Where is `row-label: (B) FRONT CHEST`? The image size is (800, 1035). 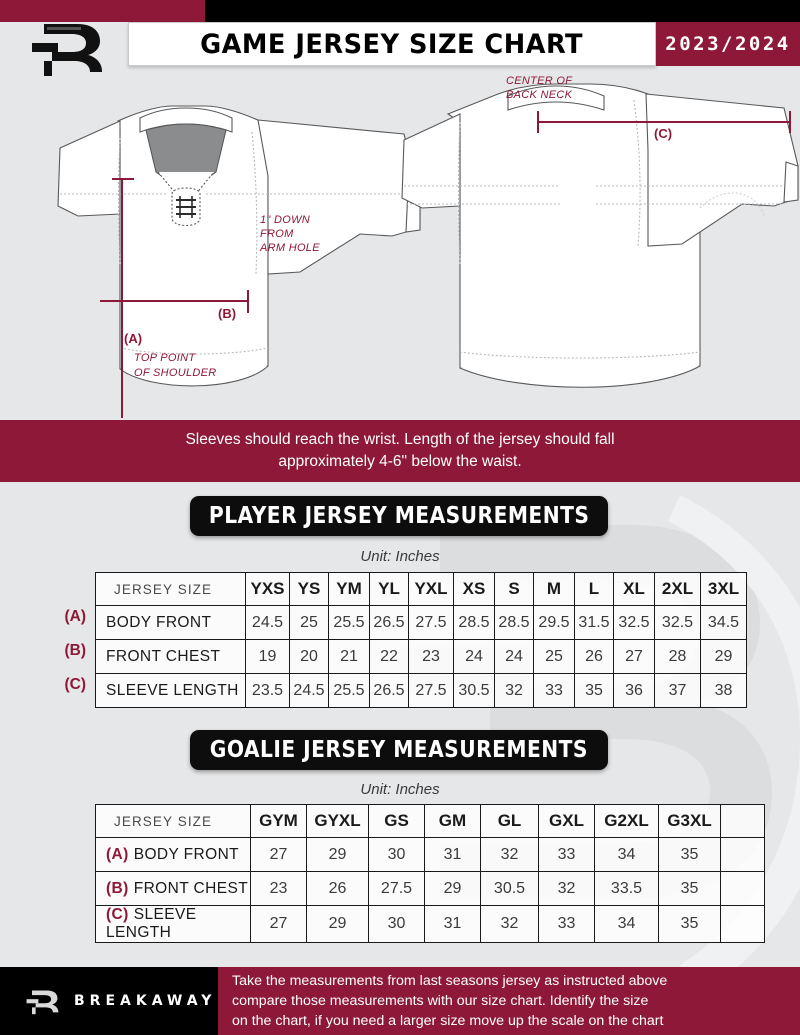
row-label: (B) FRONT CHEST is located at coordinates (173, 888).